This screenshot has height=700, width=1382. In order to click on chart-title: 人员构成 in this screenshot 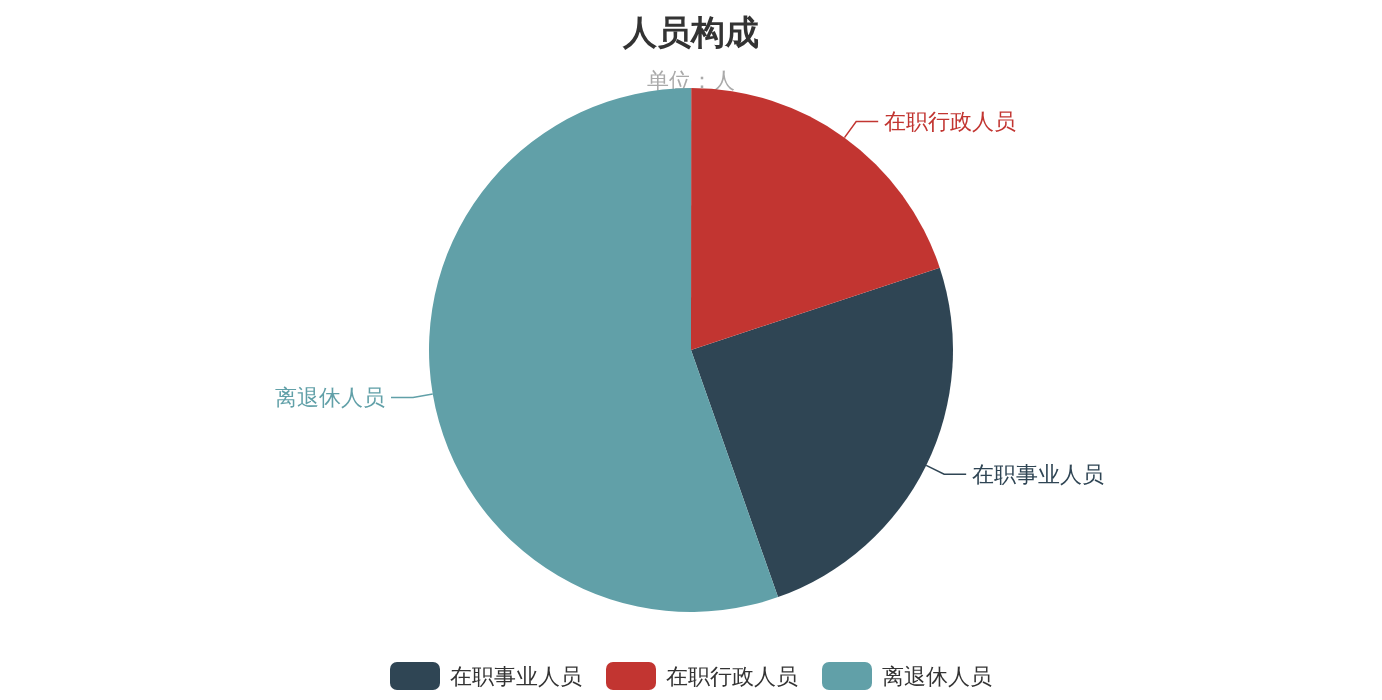, I will do `click(690, 32)`.